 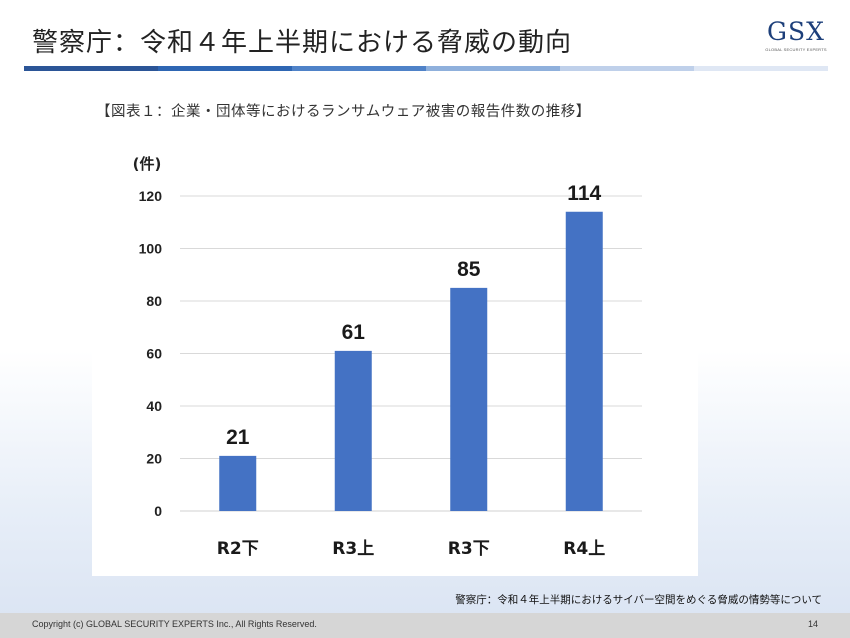 I want to click on y-axis-unit-label: (件), so click(x=147, y=164).